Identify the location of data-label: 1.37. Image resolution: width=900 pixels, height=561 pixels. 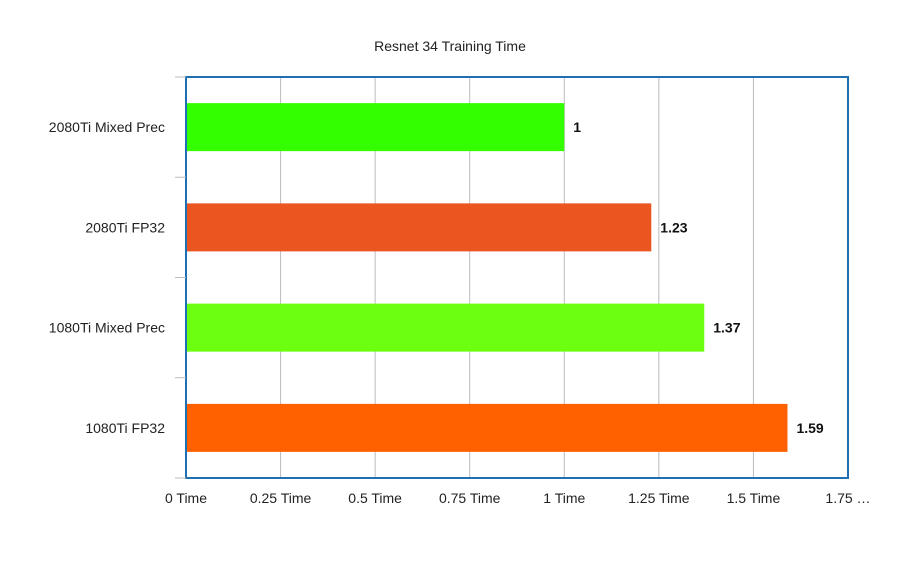
(726, 328).